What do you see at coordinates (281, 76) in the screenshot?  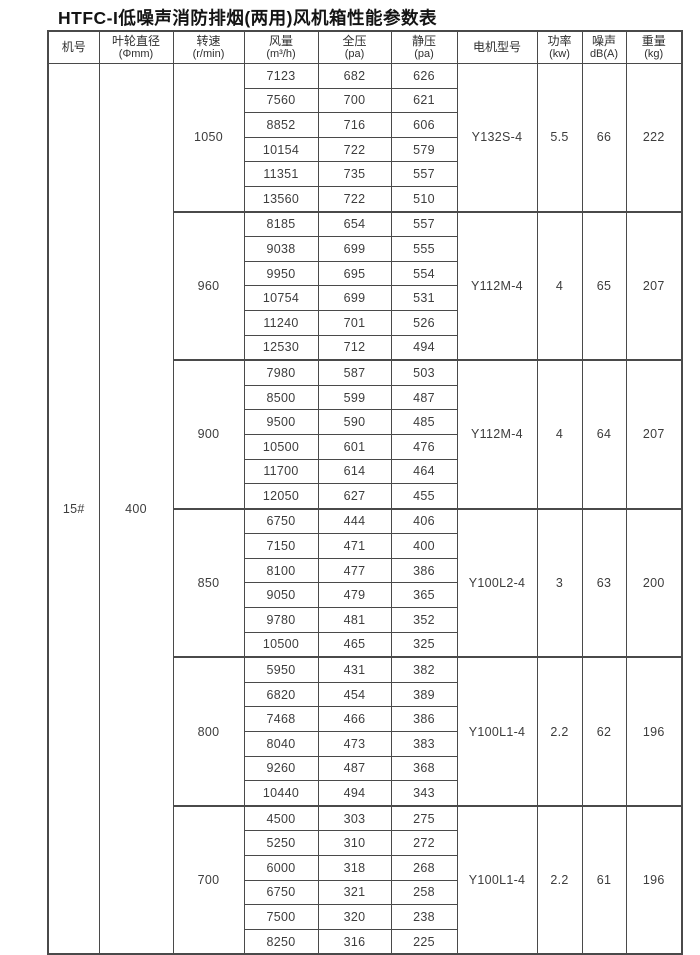 I see `airflow-cell: 7123` at bounding box center [281, 76].